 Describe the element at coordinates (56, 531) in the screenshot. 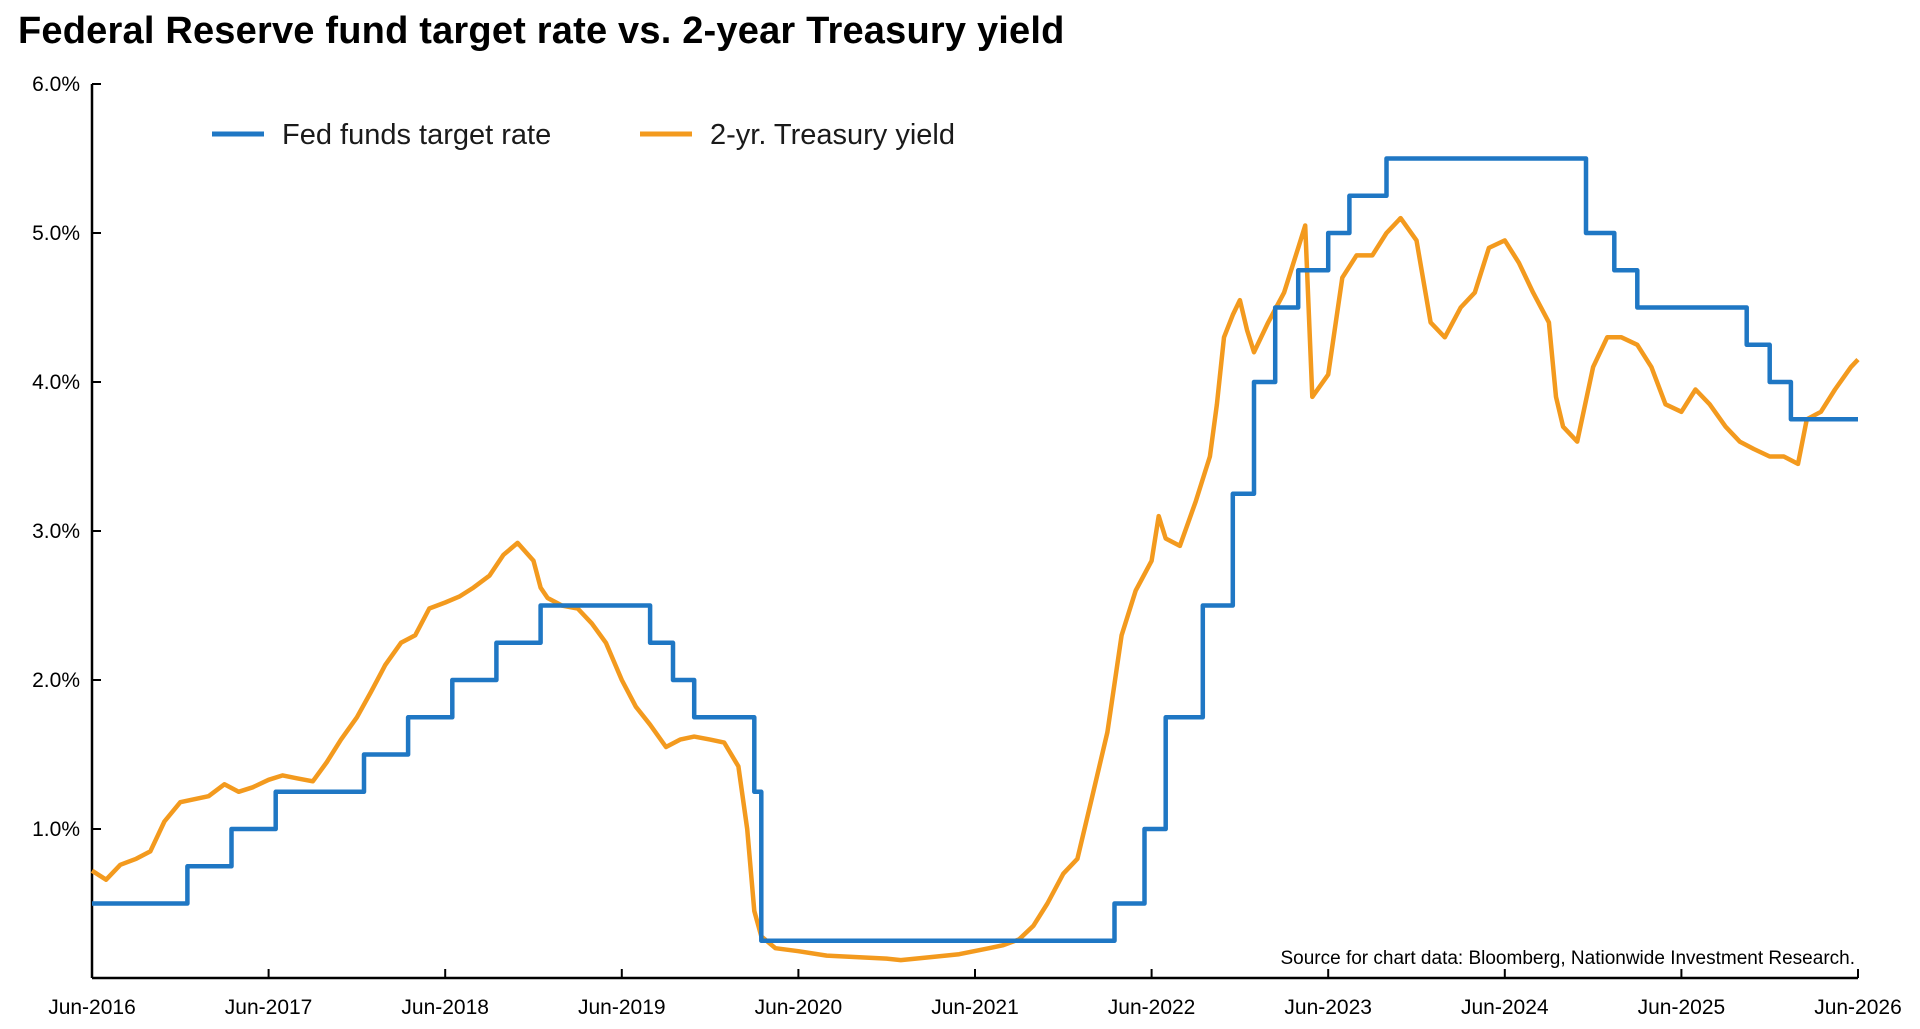

I see `y-tick-label: 3.0%` at that location.